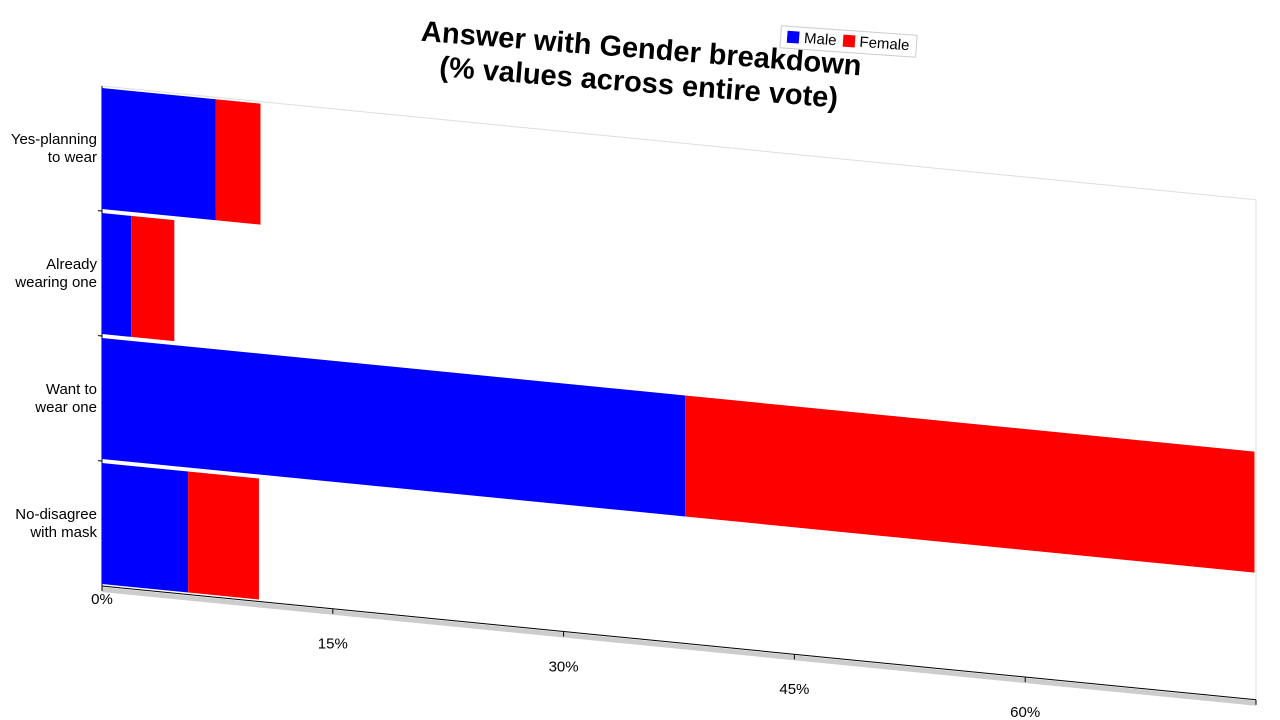 Image resolution: width=1280 pixels, height=720 pixels. Describe the element at coordinates (56, 273) in the screenshot. I see `y-tick-label: Already wearing one` at that location.